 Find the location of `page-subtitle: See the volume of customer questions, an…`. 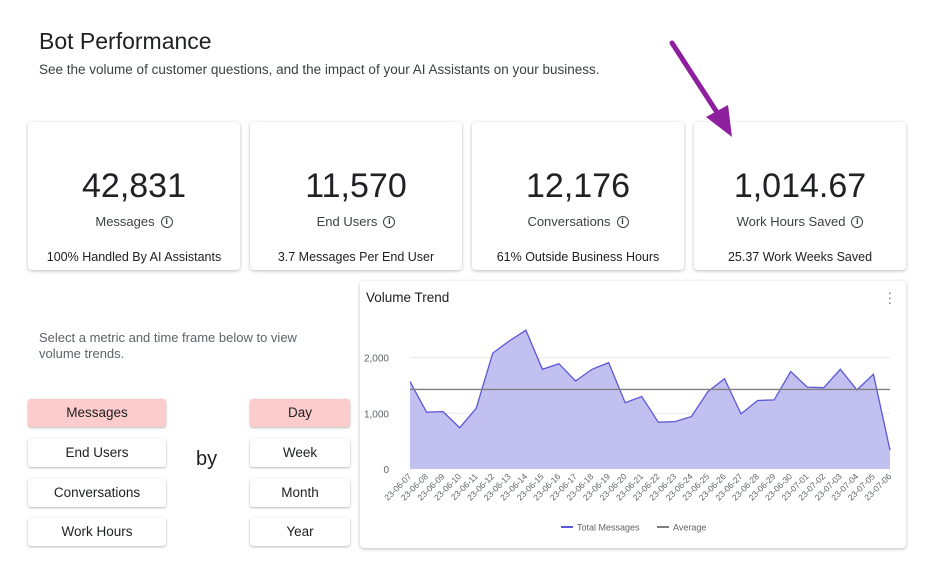

page-subtitle: See the volume of customer questions, an… is located at coordinates (319, 69).